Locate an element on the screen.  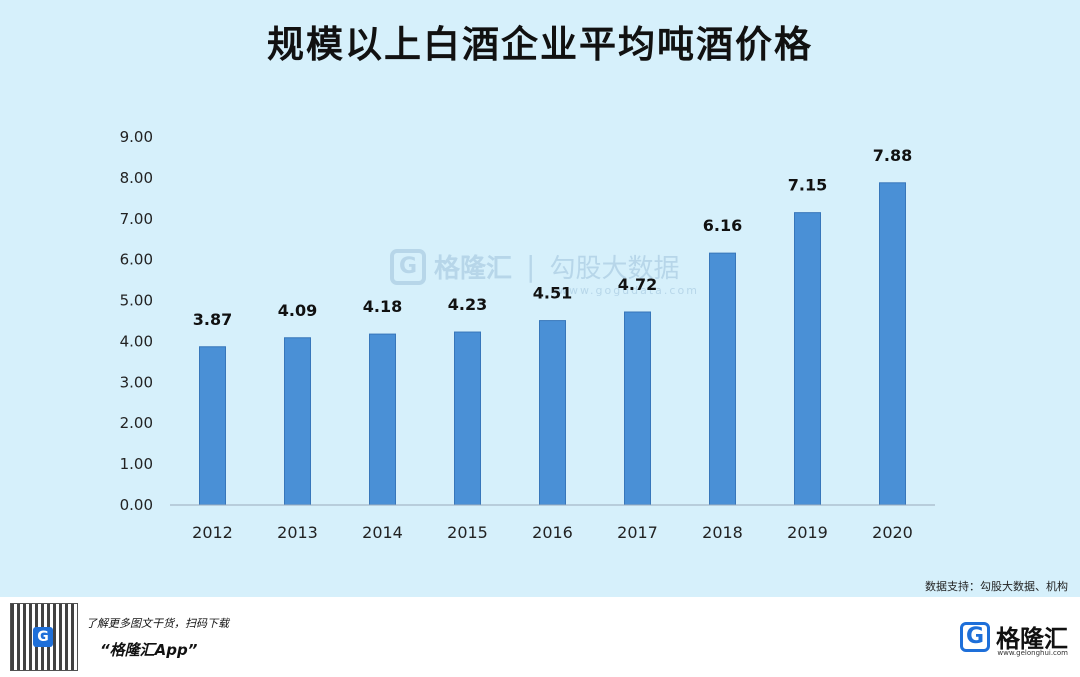
x-tick-label: 2016 is located at coordinates (552, 532).